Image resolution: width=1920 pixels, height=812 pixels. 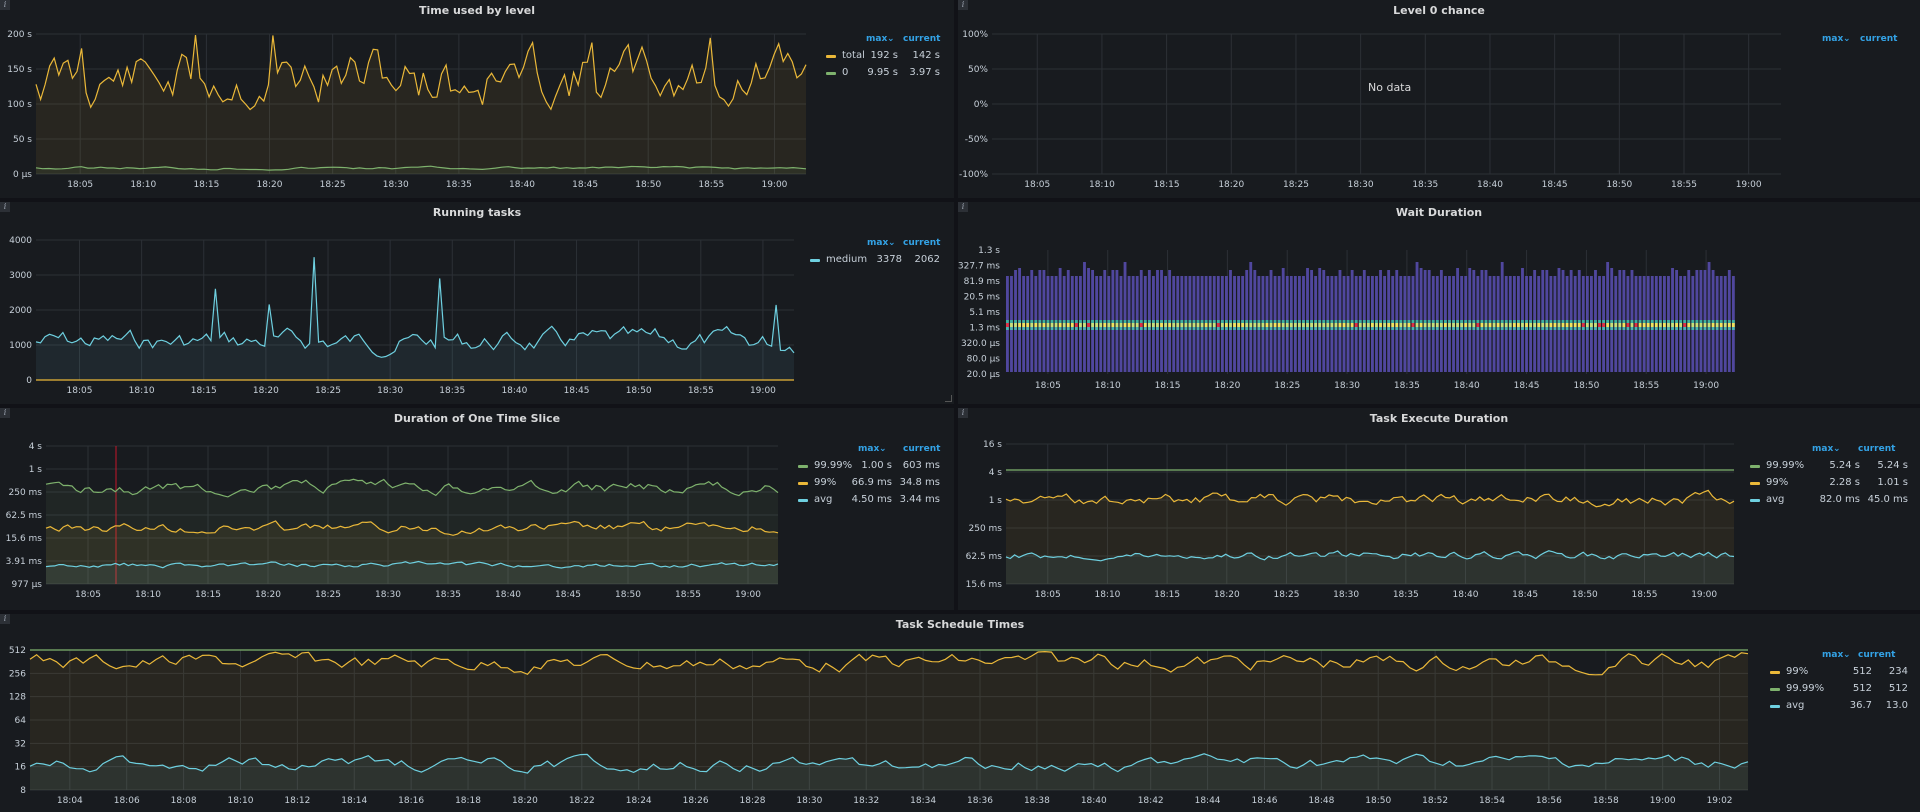 What do you see at coordinates (142, 391) in the screenshot?
I see `x-tick-label: 18:10` at bounding box center [142, 391].